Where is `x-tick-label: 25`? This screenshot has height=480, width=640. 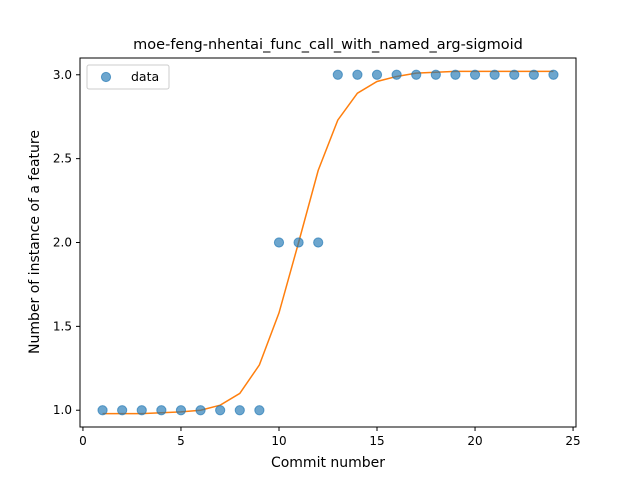 x-tick-label: 25 is located at coordinates (572, 441).